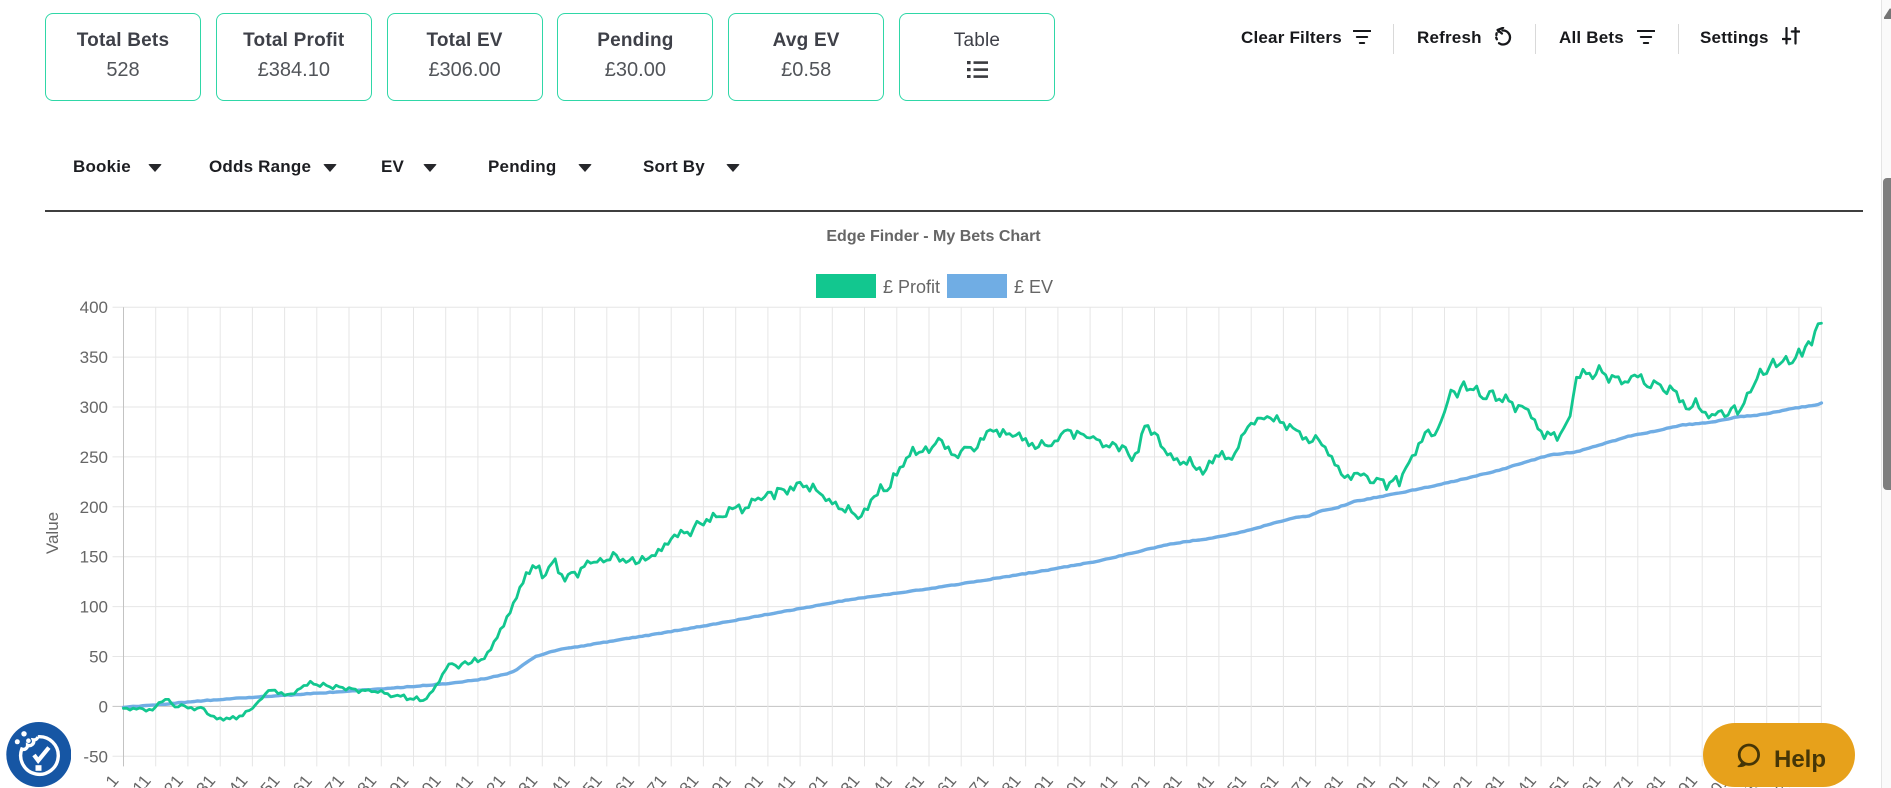 The height and width of the screenshot is (788, 1891). I want to click on svg-text: 291, so click(1040, 779).